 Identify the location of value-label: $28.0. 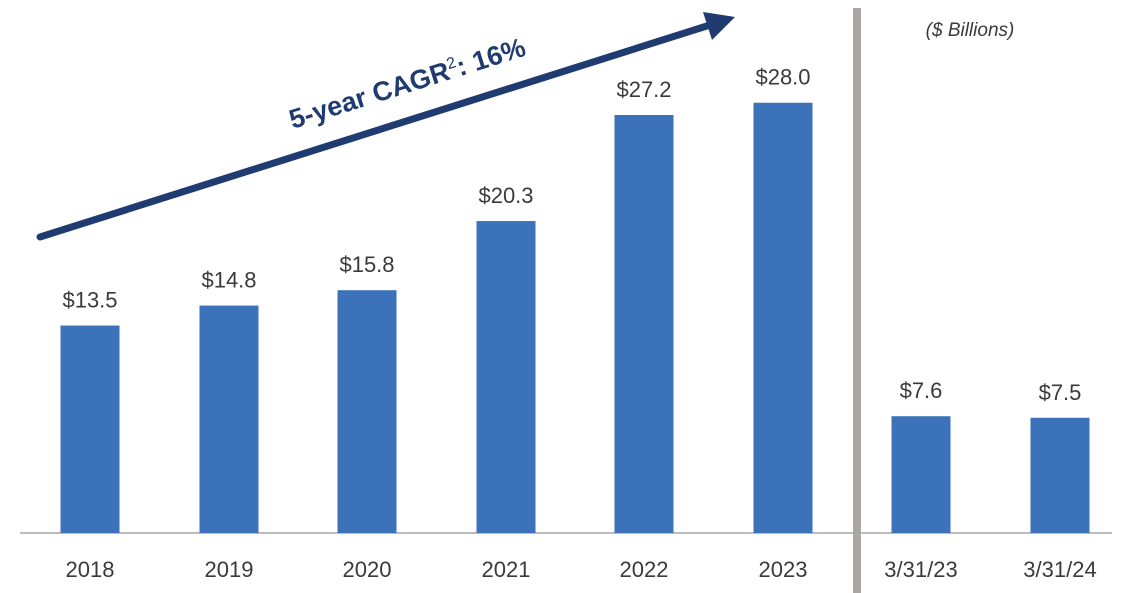
(782, 77).